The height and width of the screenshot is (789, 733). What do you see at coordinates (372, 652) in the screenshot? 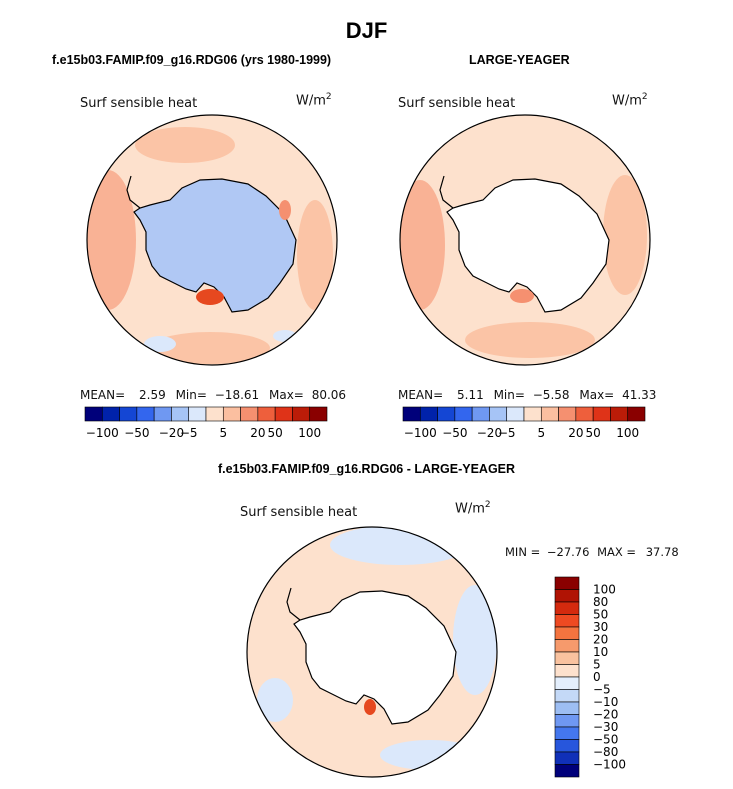
I see `panel3-map-boundary` at bounding box center [372, 652].